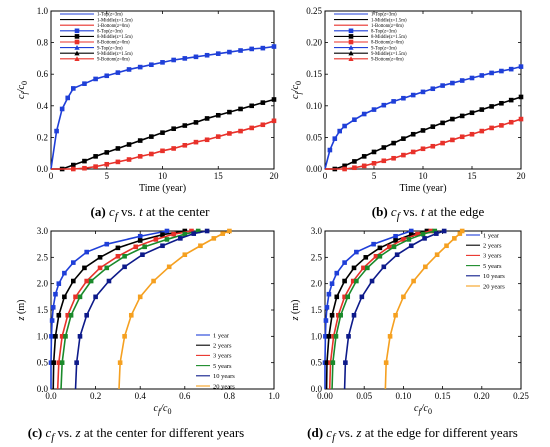 The width and height of the screenshot is (550, 447). Describe the element at coordinates (296, 90) in the screenshot. I see `y-axis-label: cf/c0` at that location.